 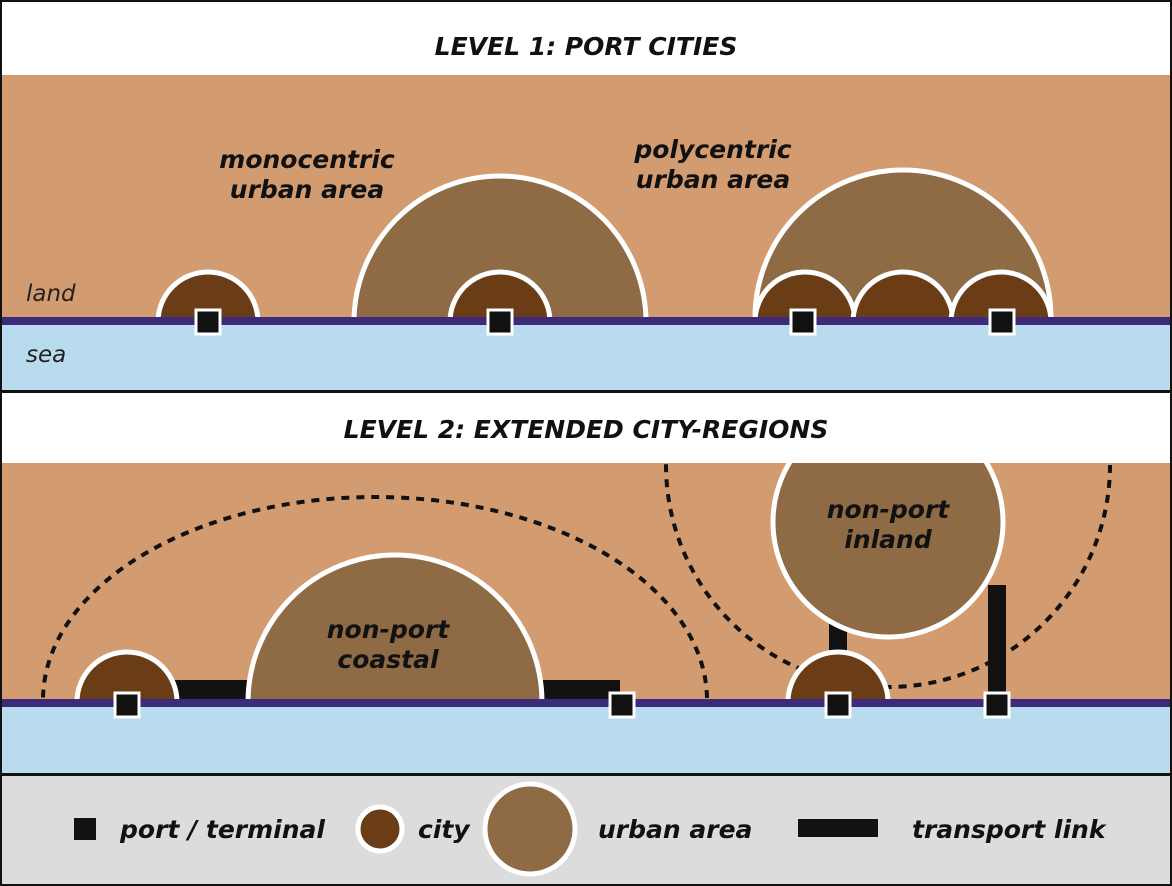 What do you see at coordinates (380, 829) in the screenshot?
I see `legend-city` at bounding box center [380, 829].